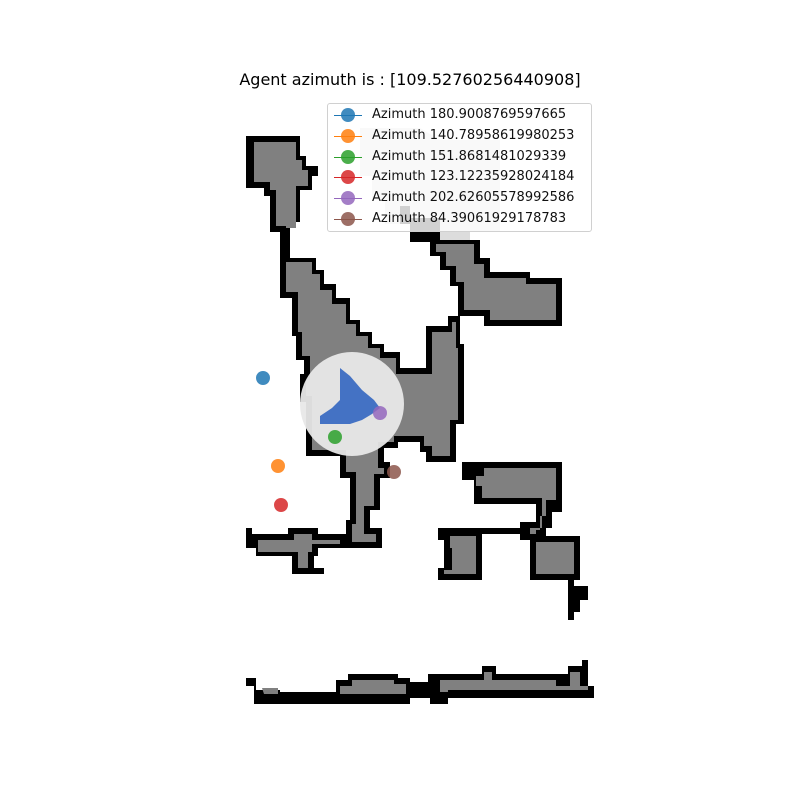 The image size is (800, 800). I want to click on legend-label: Azimuth 180.9008769597665, so click(469, 114).